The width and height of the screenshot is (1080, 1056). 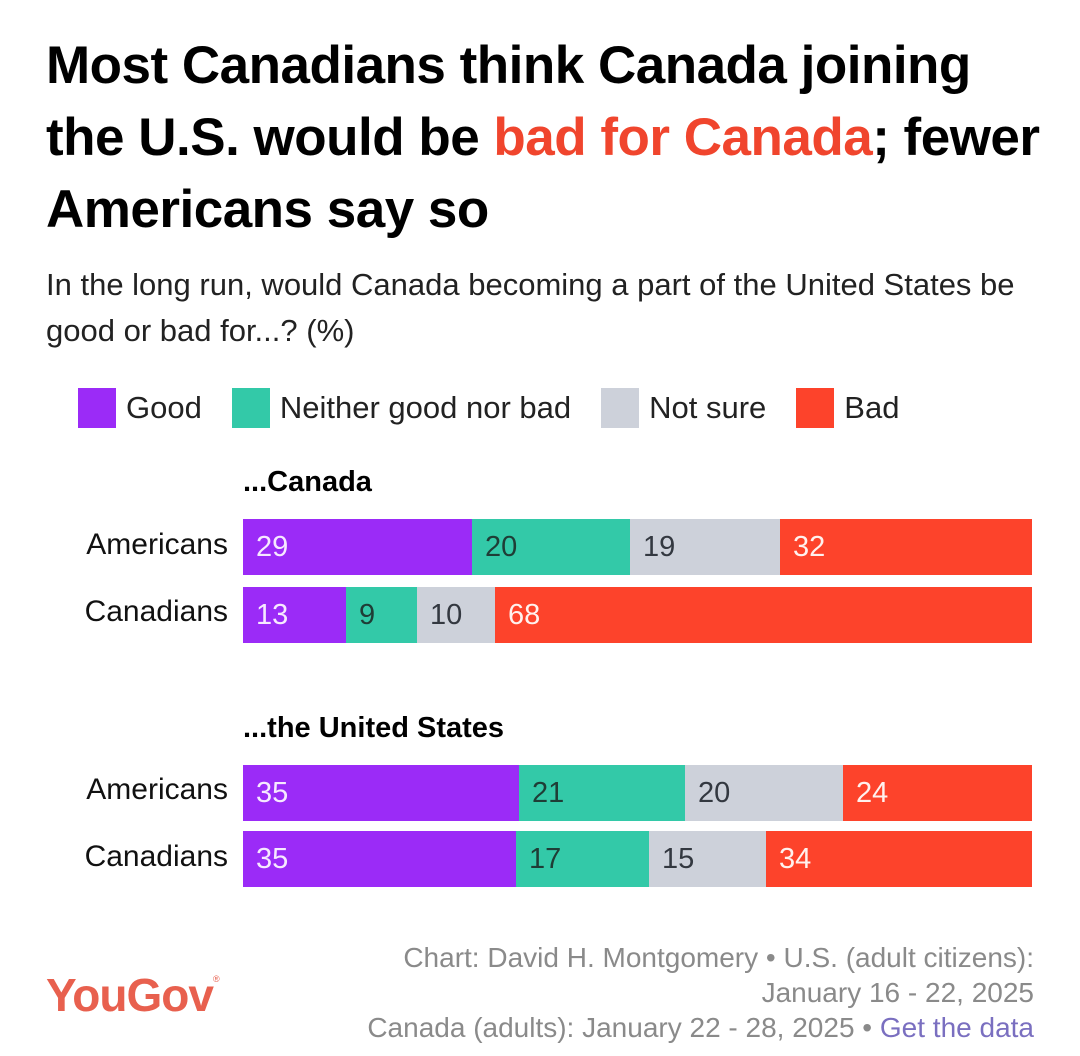 I want to click on bar-segment-not-sure: 19, so click(x=705, y=547).